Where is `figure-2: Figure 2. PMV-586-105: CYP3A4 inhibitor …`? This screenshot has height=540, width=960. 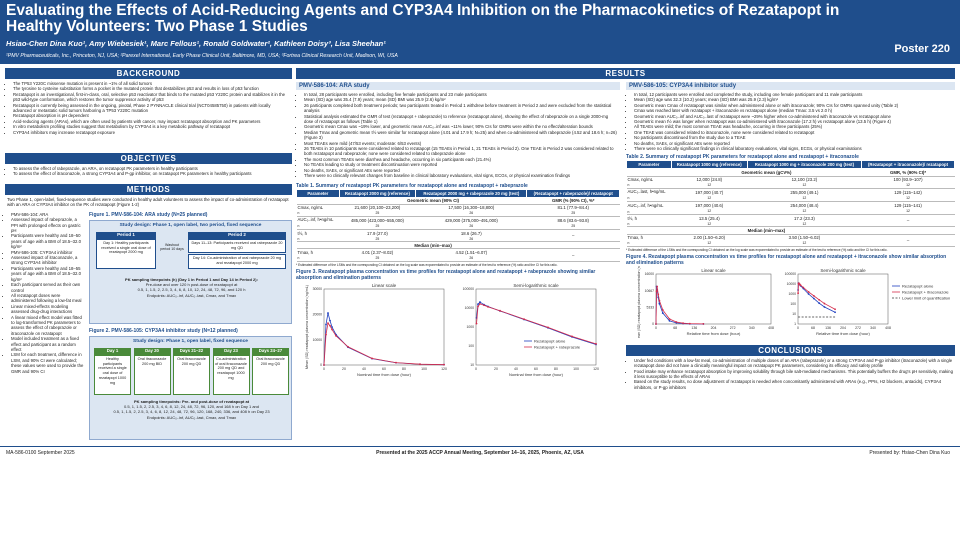
figure-2: Figure 2. PMV-586-105: CYP3A4 inhibitor … is located at coordinates (190, 384).